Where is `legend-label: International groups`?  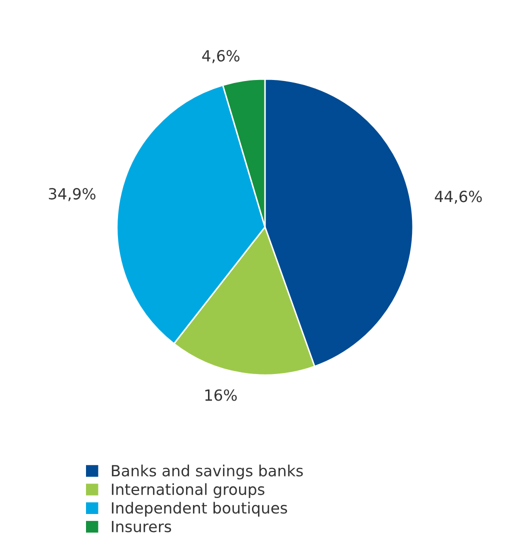
legend-label: International groups is located at coordinates (188, 490).